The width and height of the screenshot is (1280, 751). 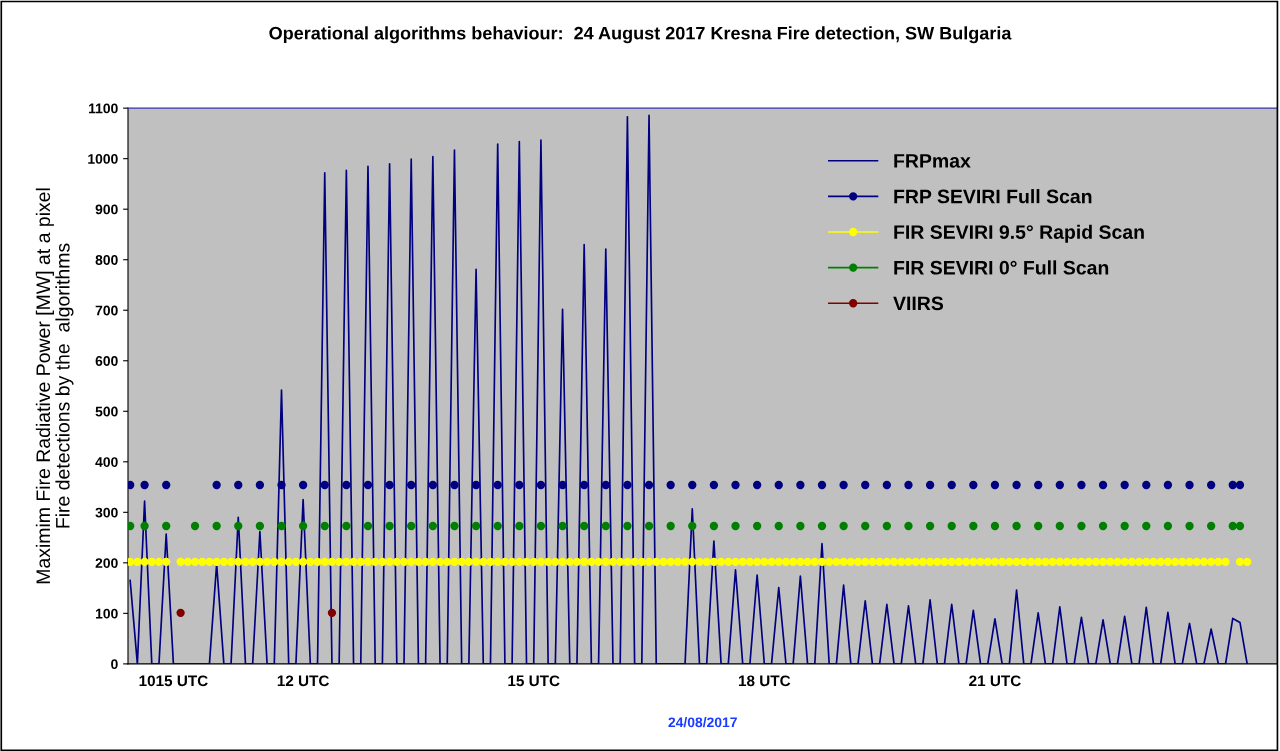 I want to click on y-tick-label: 1000, so click(x=103, y=159).